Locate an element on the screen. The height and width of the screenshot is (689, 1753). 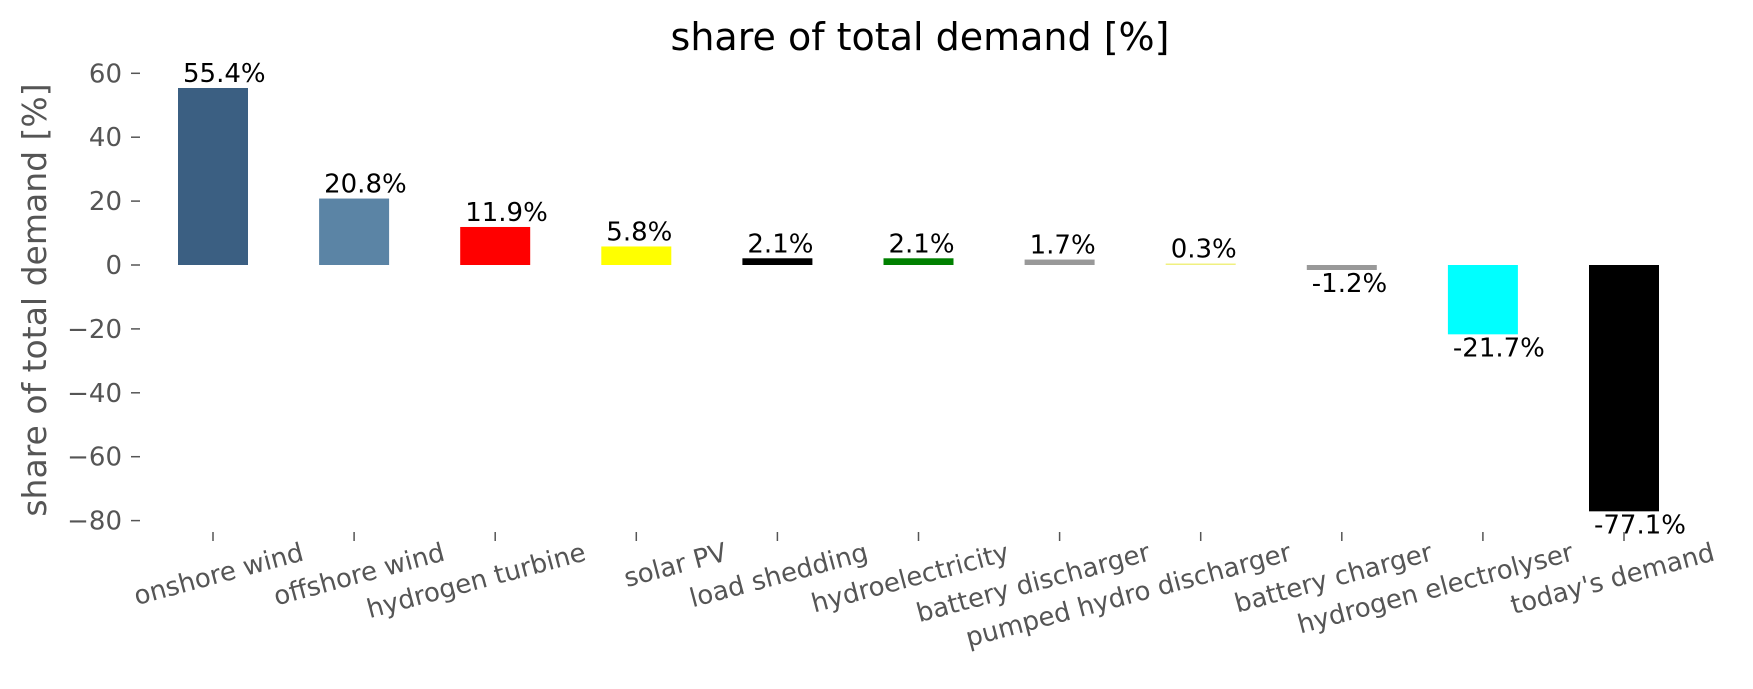
y-tick-label: −40 is located at coordinates (94, 394).